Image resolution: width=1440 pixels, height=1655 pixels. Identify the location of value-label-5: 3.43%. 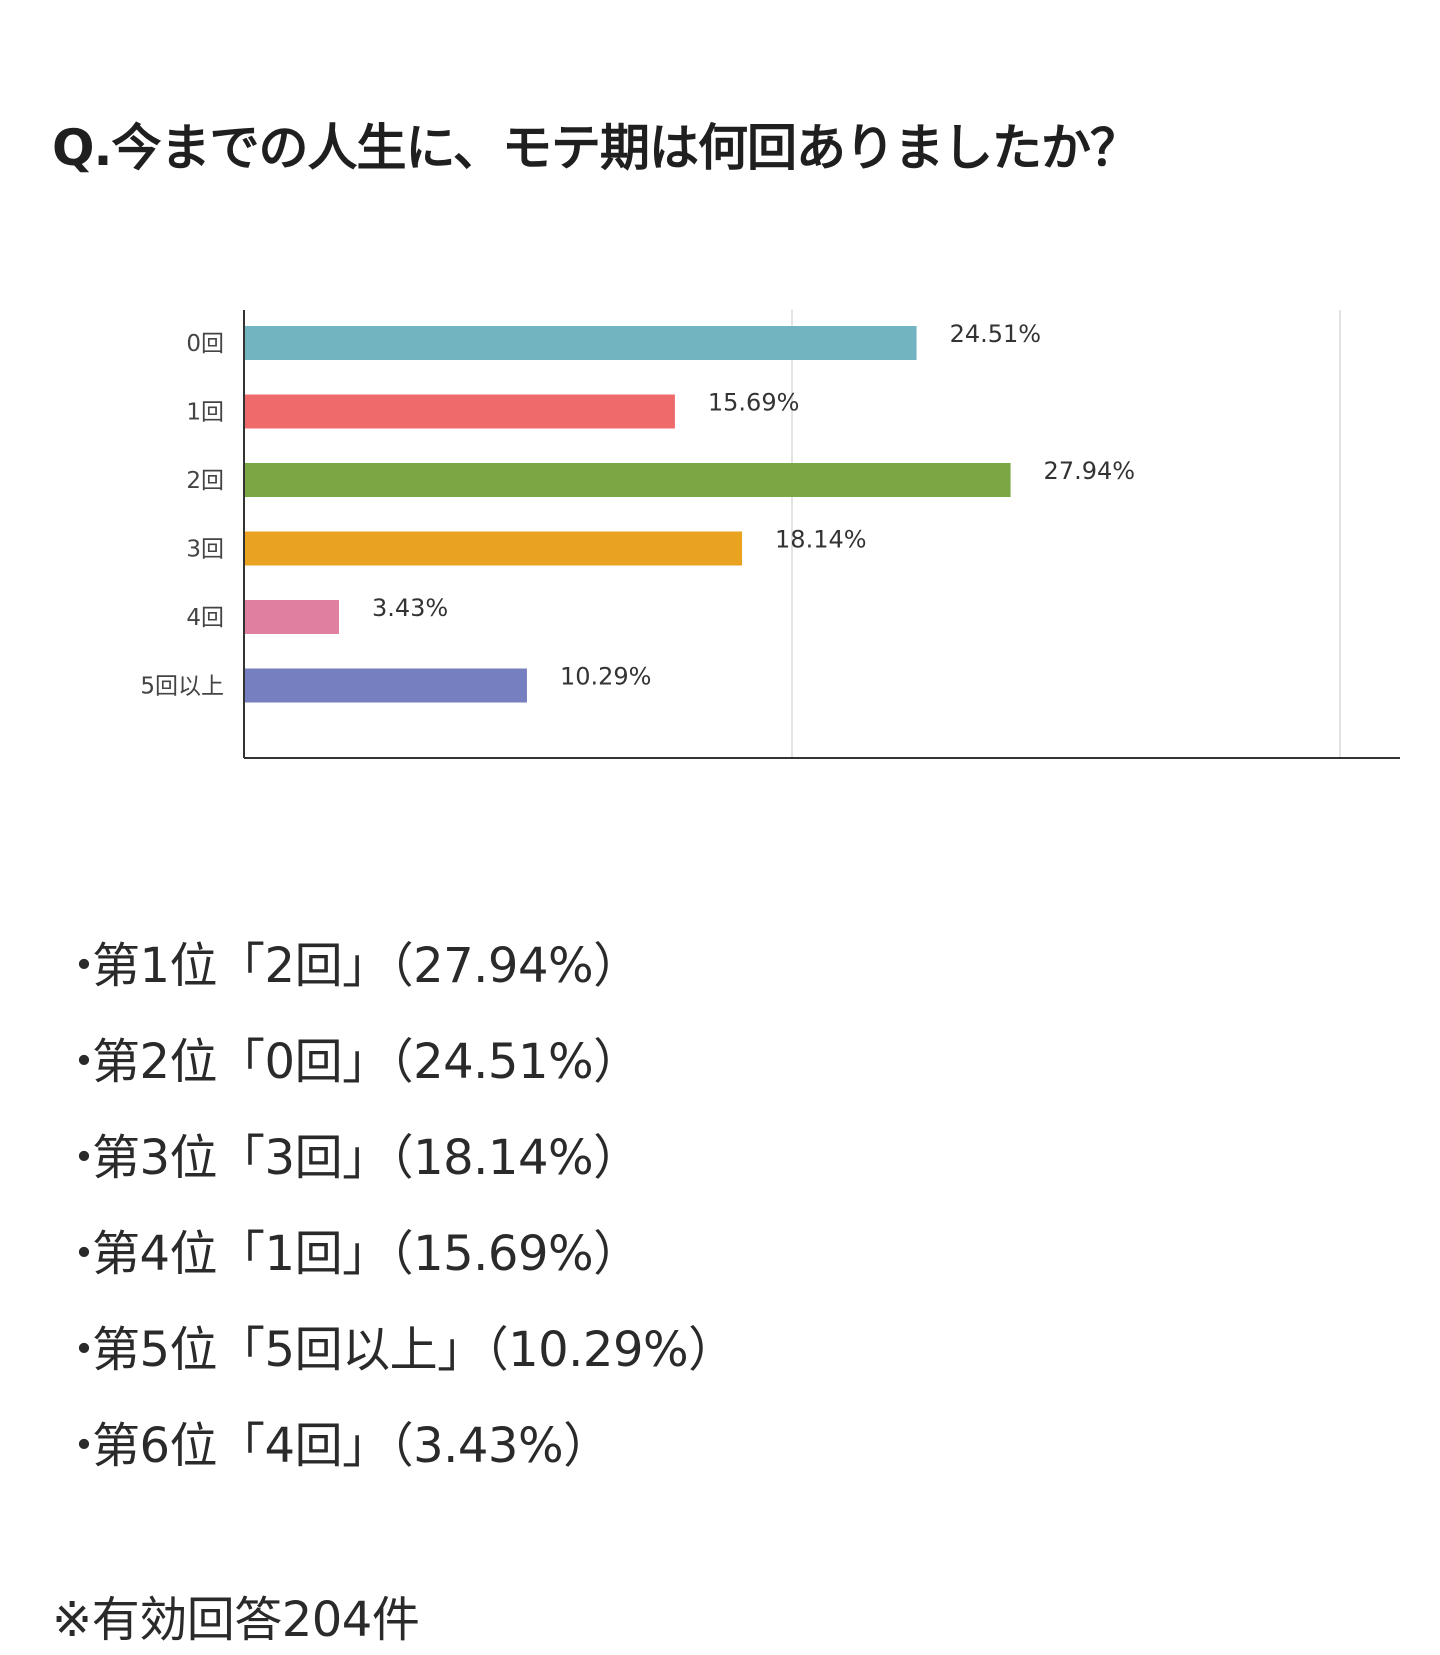
(410, 608).